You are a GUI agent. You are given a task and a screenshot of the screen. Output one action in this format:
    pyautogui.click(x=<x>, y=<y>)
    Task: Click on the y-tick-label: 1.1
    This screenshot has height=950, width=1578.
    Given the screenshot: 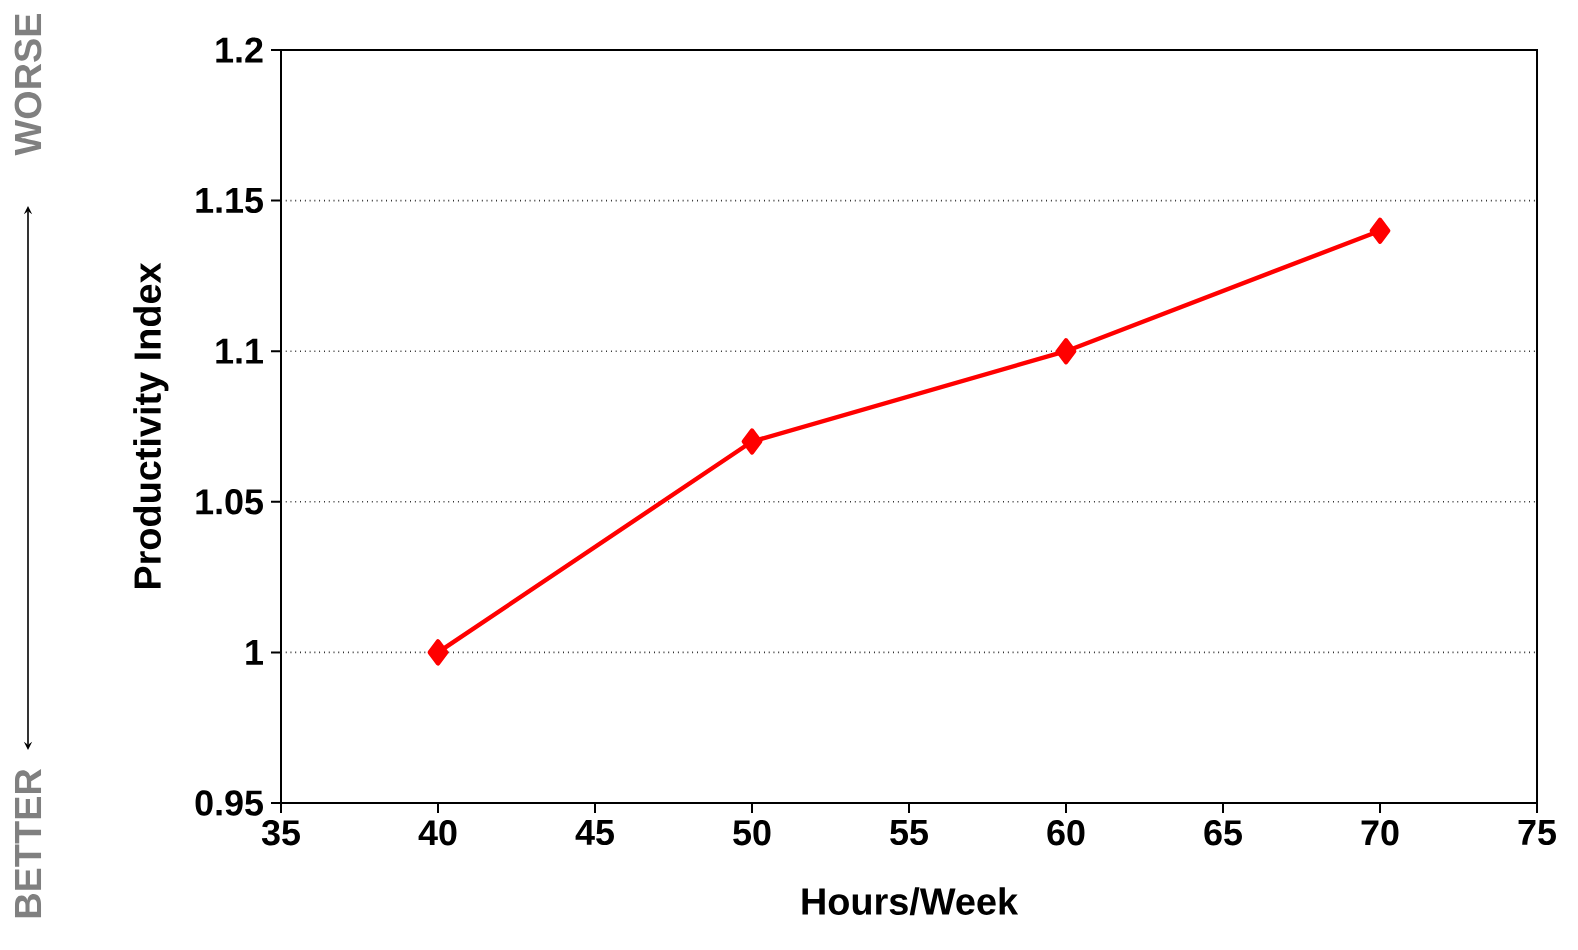 What is the action you would take?
    pyautogui.click(x=239, y=351)
    